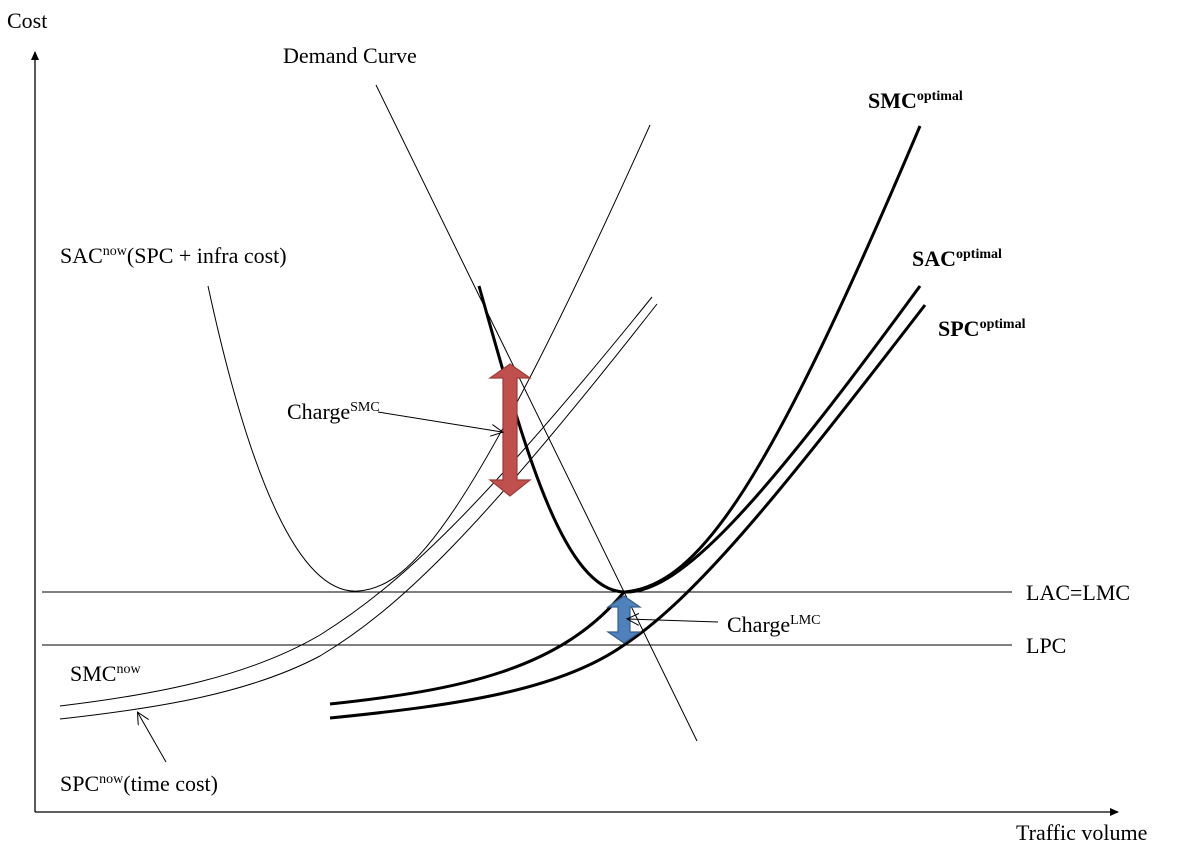  Describe the element at coordinates (105, 673) in the screenshot. I see `smc-now-label: SMCnow` at that location.